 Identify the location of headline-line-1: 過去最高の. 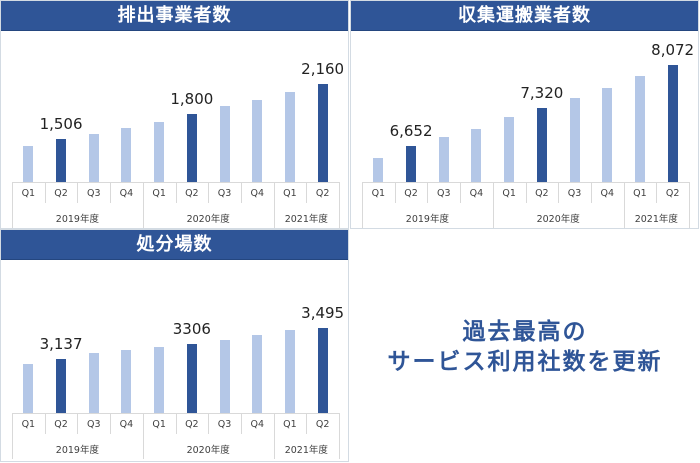
(525, 332).